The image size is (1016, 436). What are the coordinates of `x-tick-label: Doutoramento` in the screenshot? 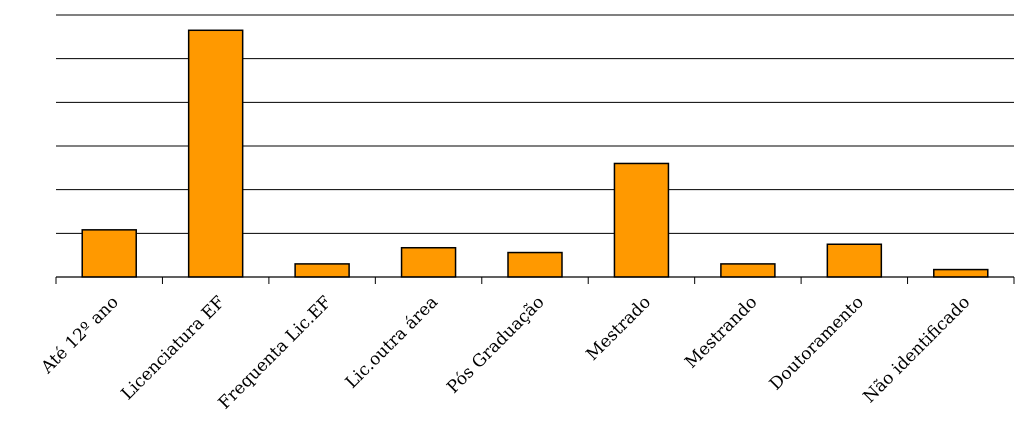 It's located at (817, 343).